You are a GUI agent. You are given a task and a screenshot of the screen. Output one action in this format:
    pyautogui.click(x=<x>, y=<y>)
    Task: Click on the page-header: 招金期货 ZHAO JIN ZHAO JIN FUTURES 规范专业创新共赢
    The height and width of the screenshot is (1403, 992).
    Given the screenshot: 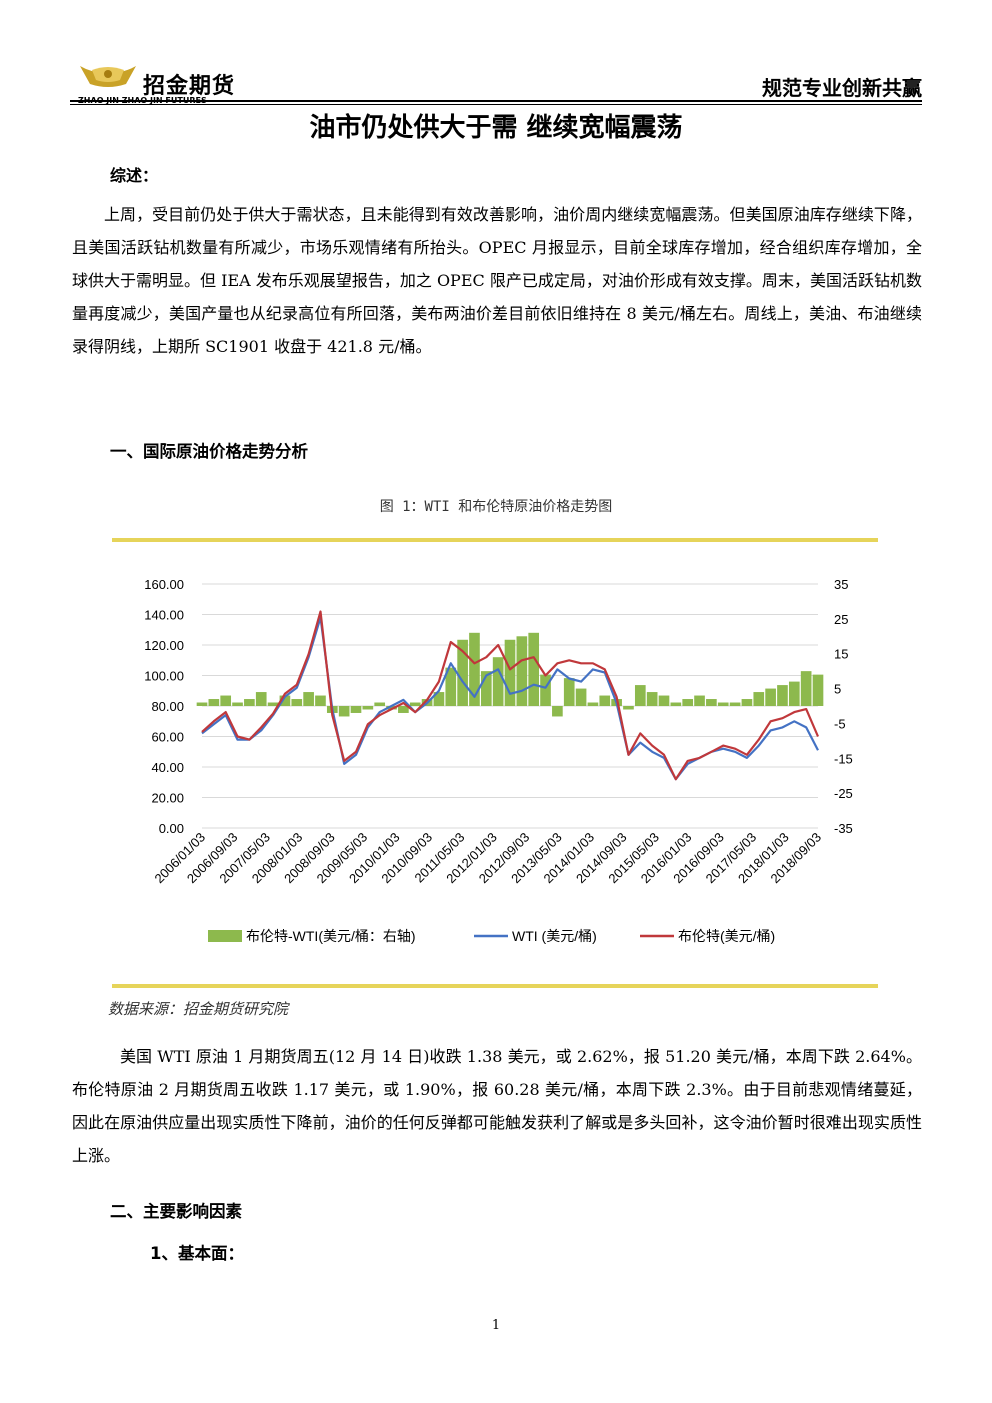 What is the action you would take?
    pyautogui.click(x=496, y=78)
    